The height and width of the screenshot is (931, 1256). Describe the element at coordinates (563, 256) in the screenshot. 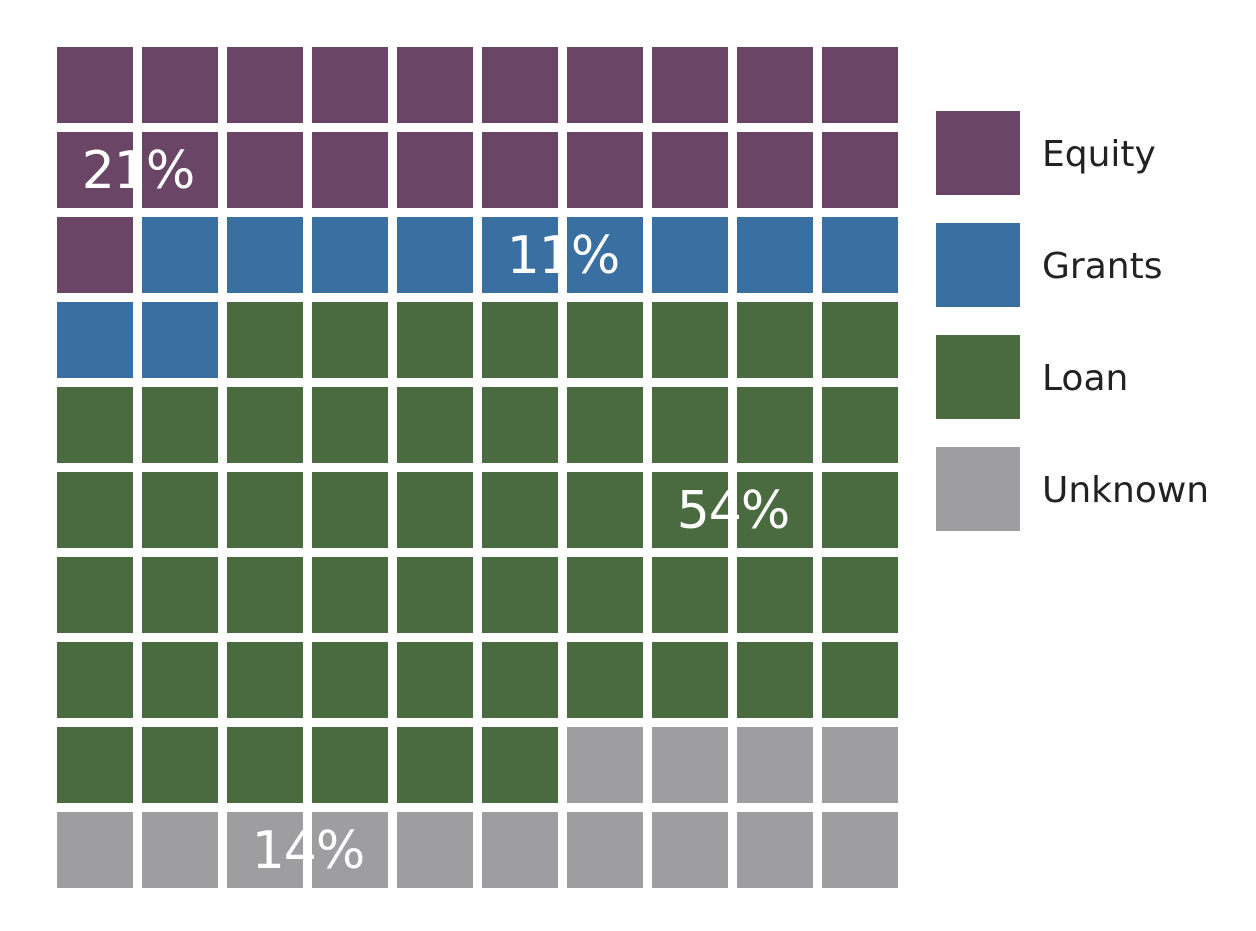

I see `pct-label-grants: 11%` at that location.